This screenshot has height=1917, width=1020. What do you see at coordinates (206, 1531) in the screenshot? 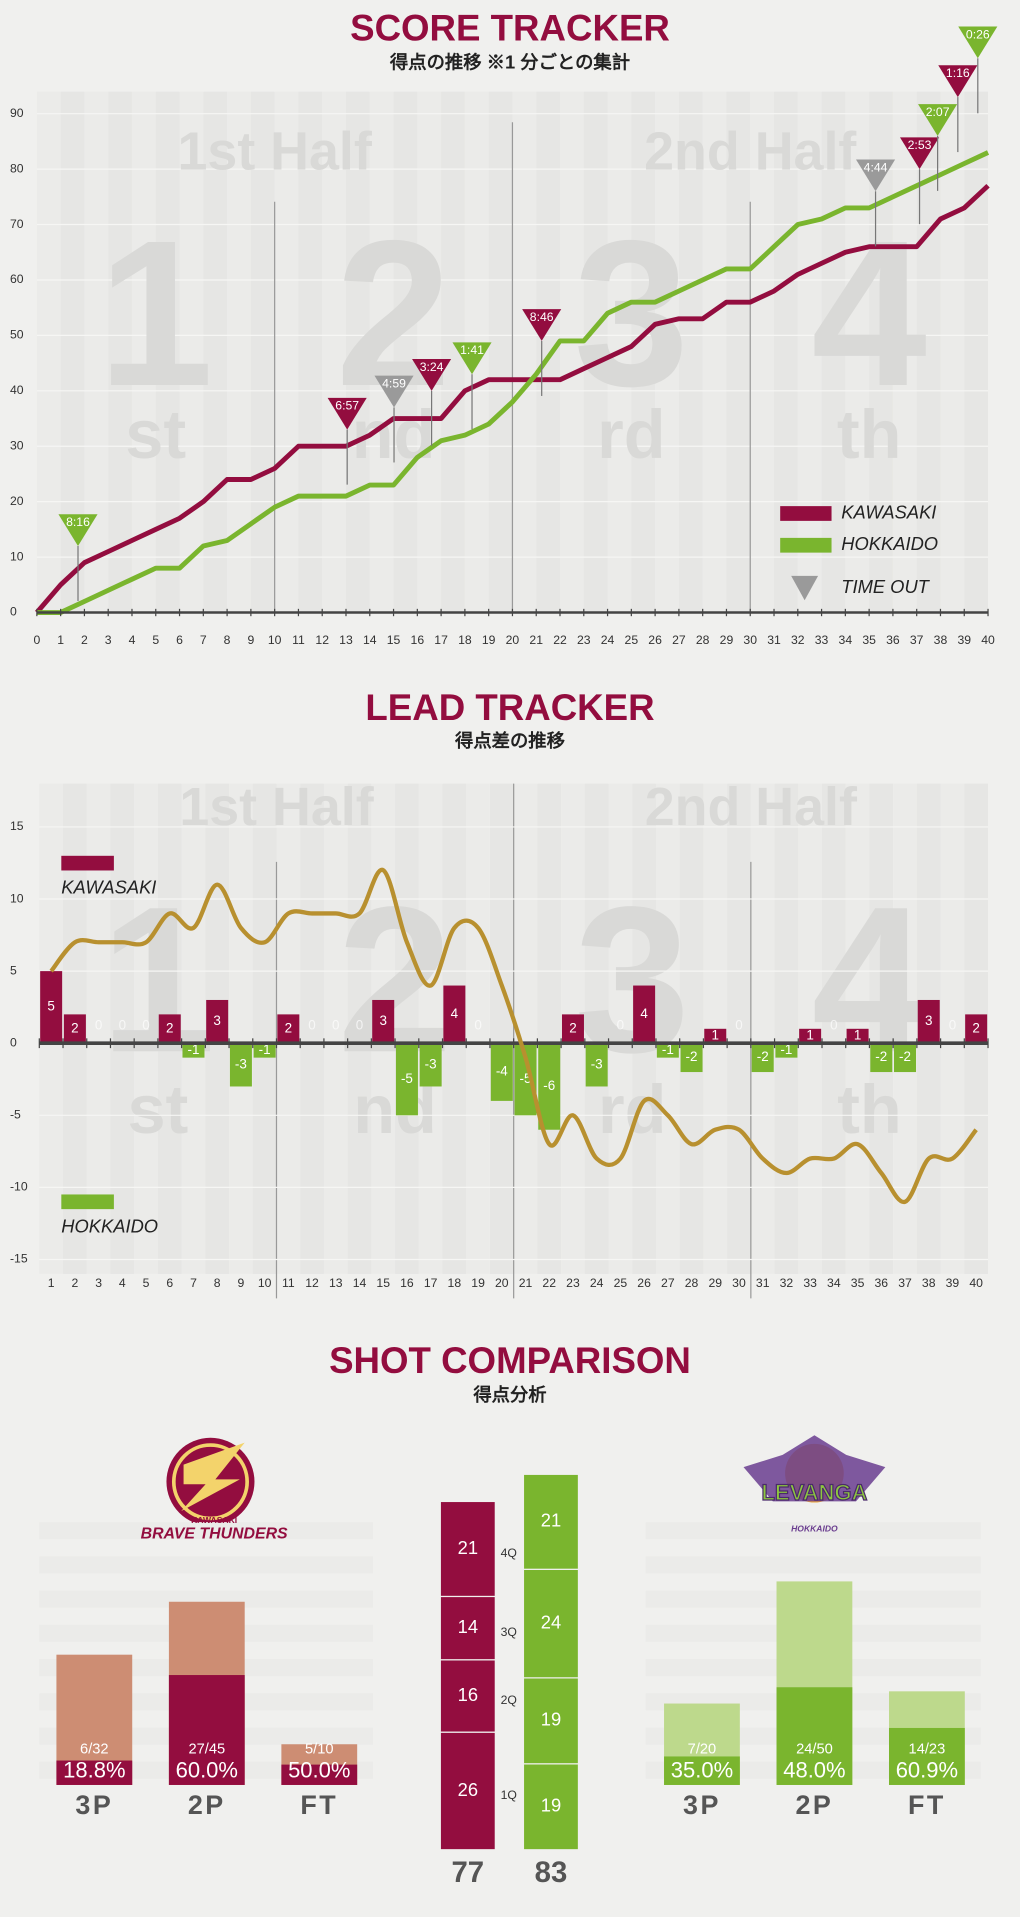
I see `panel-stripe` at bounding box center [206, 1531].